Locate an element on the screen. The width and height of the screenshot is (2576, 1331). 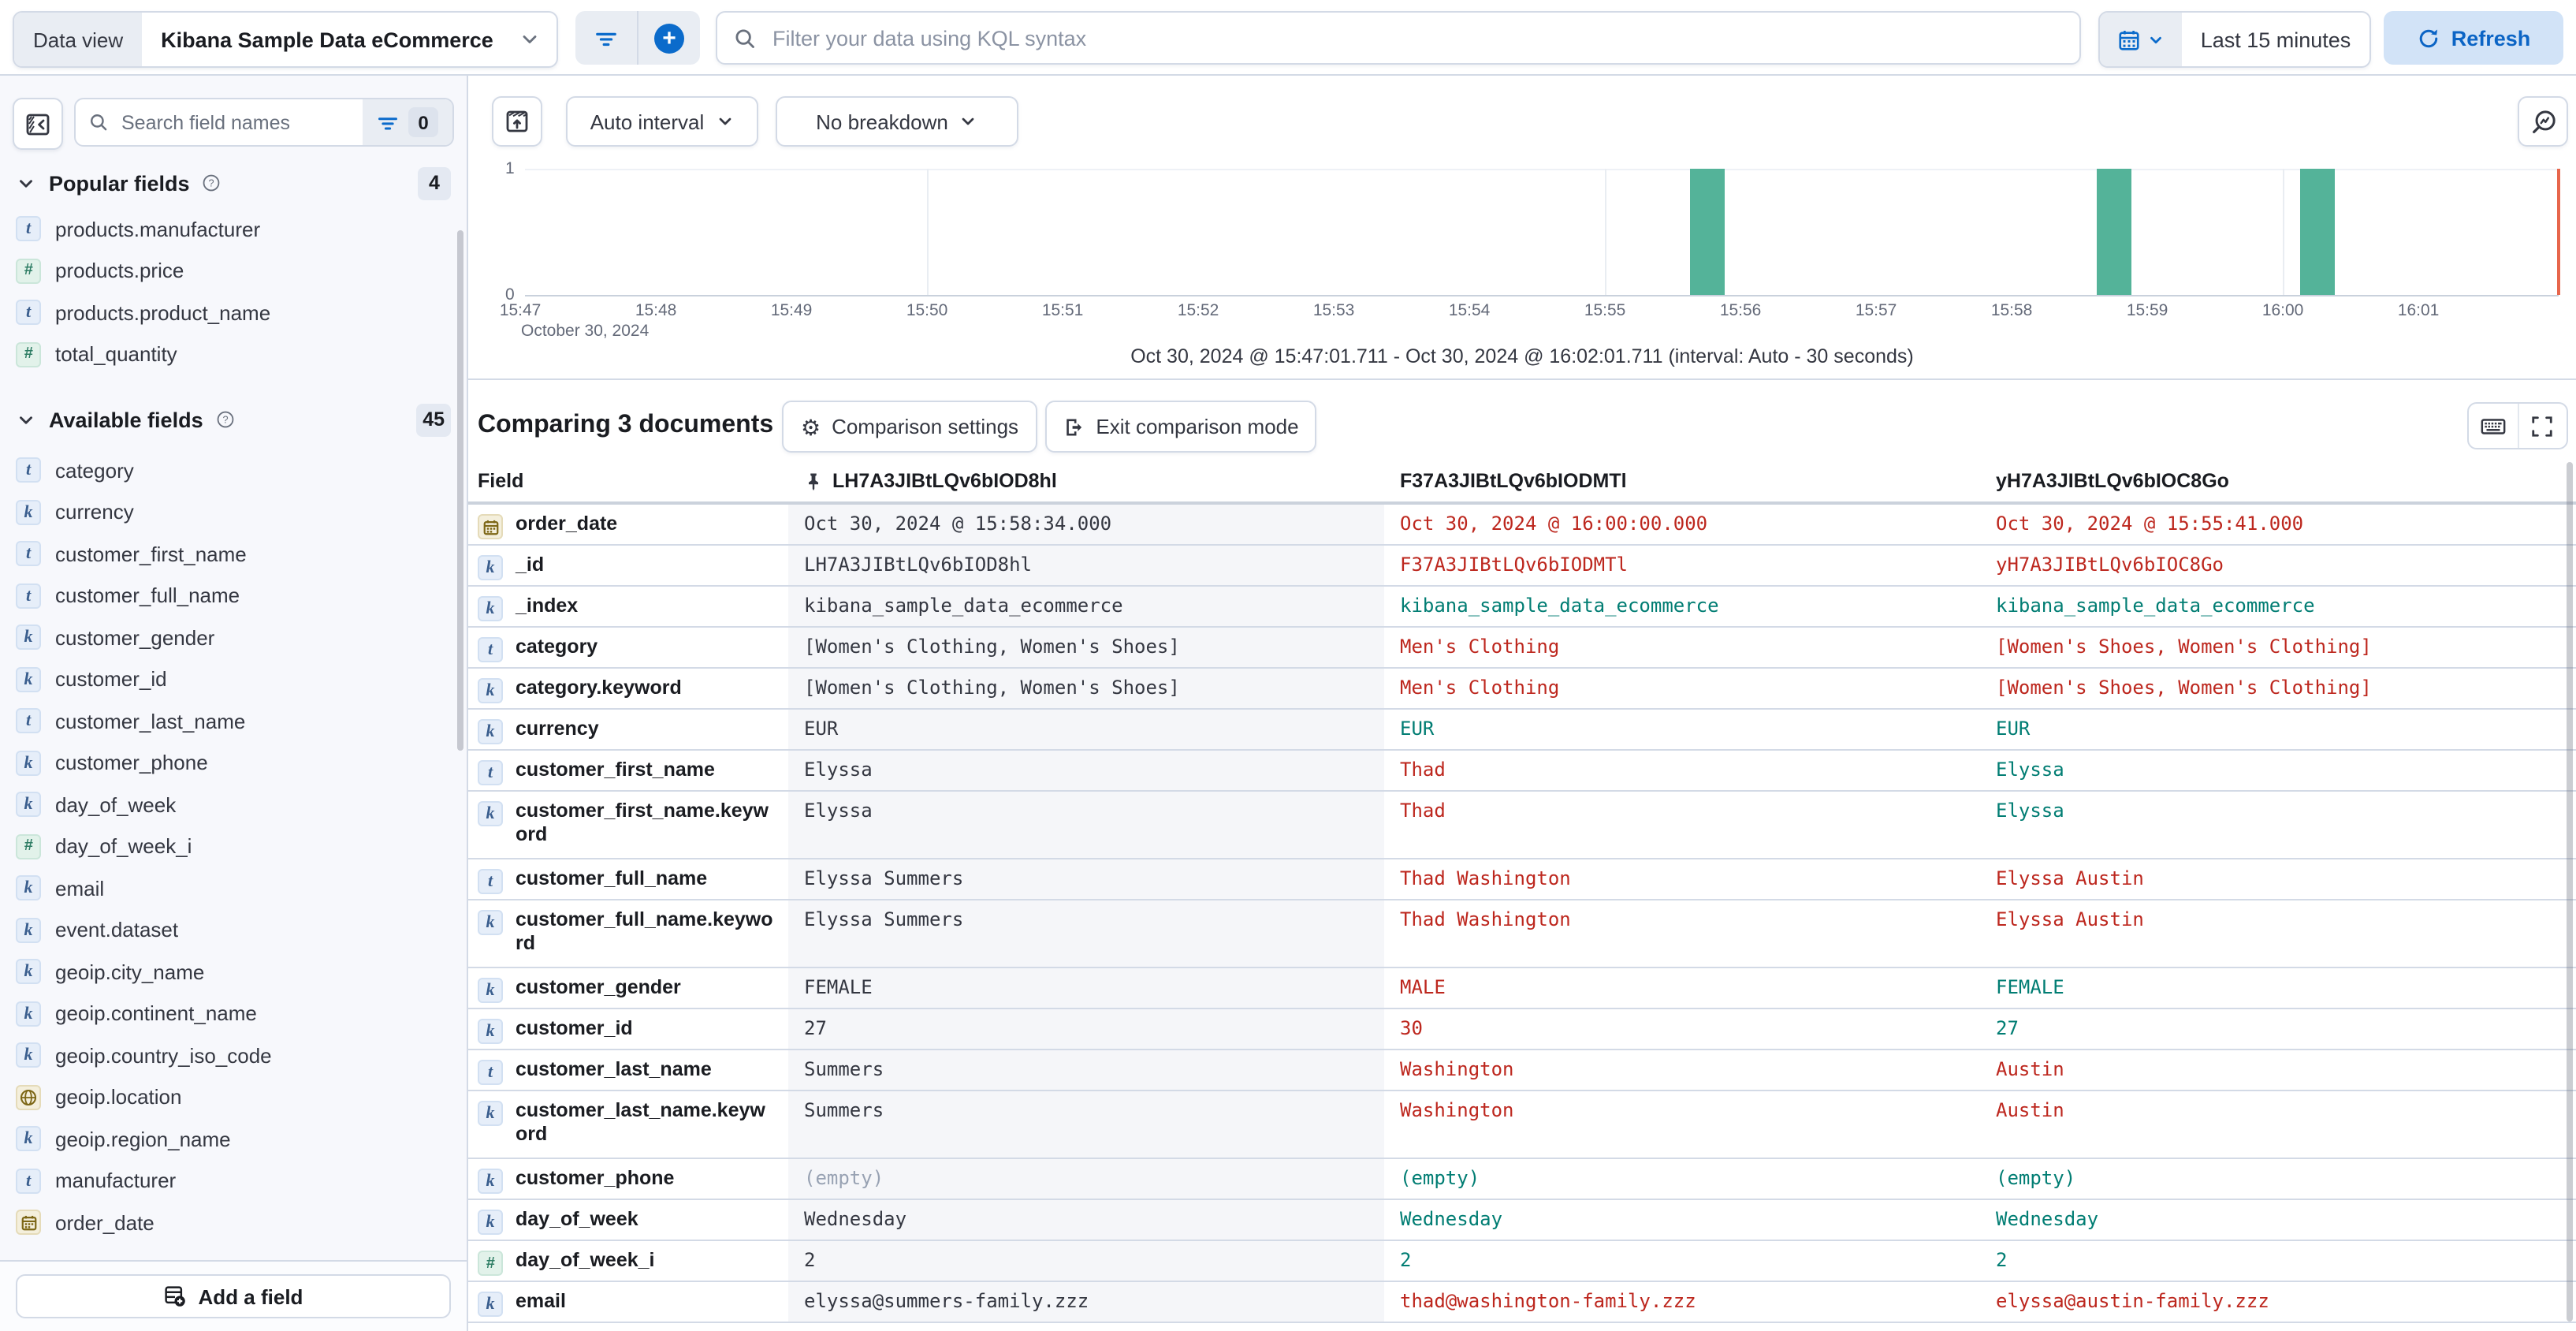
popular-fields-header: Popular fields ? 4 is located at coordinates (233, 183).